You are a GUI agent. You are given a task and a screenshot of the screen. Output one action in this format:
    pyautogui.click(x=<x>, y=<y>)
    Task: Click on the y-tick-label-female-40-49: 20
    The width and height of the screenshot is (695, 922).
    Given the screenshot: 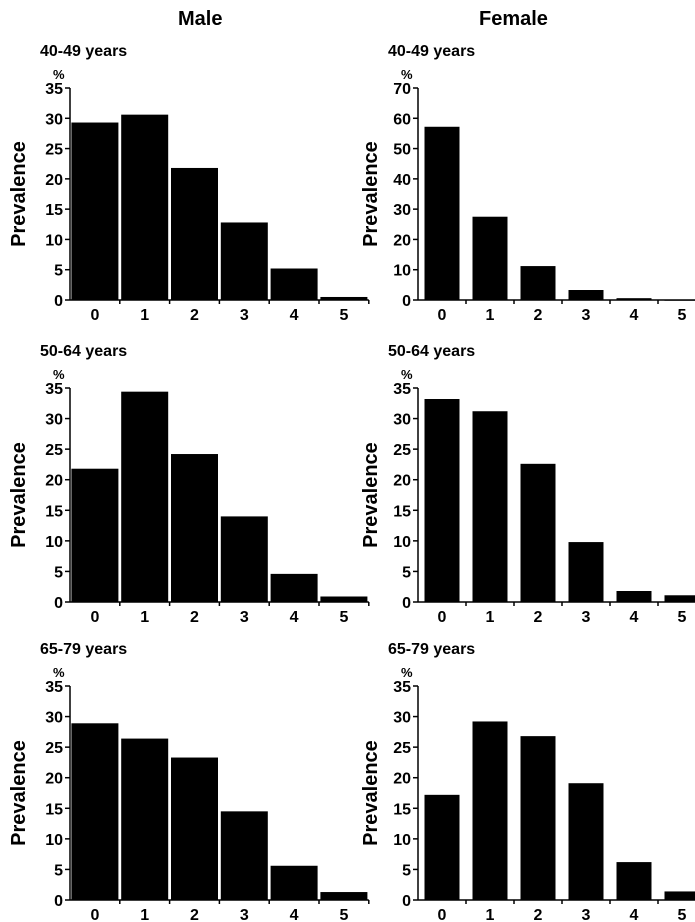 What is the action you would take?
    pyautogui.click(x=402, y=240)
    